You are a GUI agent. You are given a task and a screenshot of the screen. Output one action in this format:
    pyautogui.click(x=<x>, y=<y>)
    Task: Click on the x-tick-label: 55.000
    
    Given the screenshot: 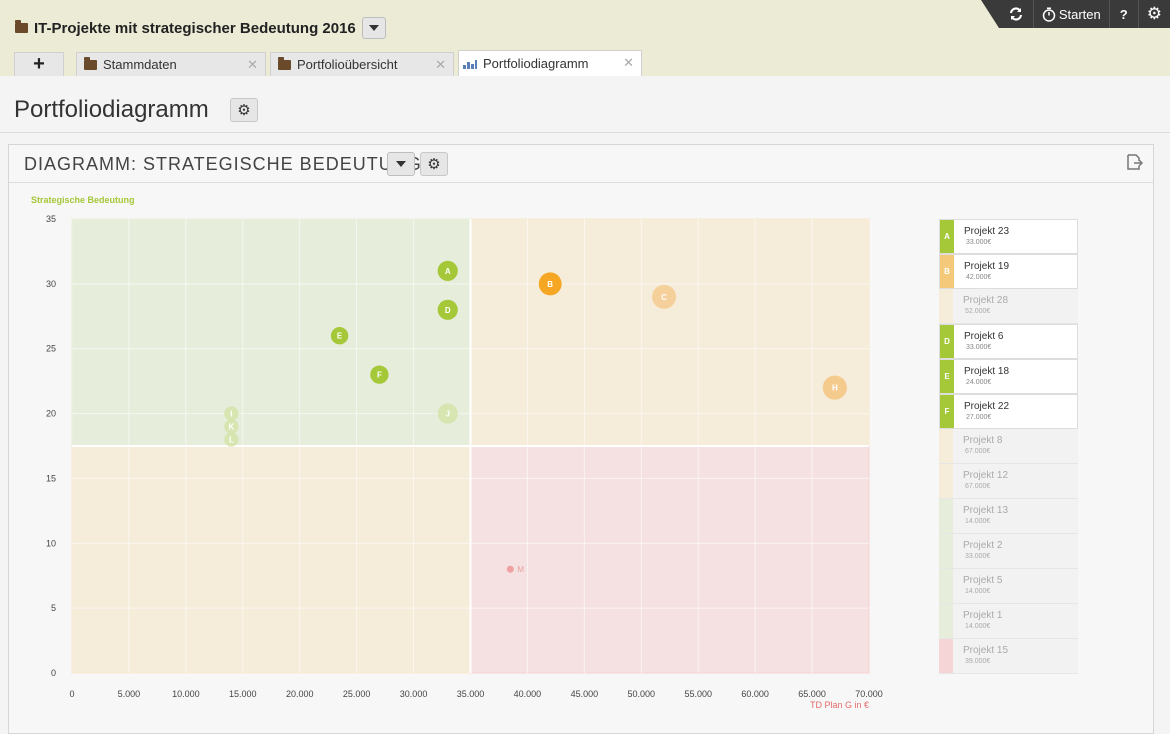 What is the action you would take?
    pyautogui.click(x=698, y=694)
    